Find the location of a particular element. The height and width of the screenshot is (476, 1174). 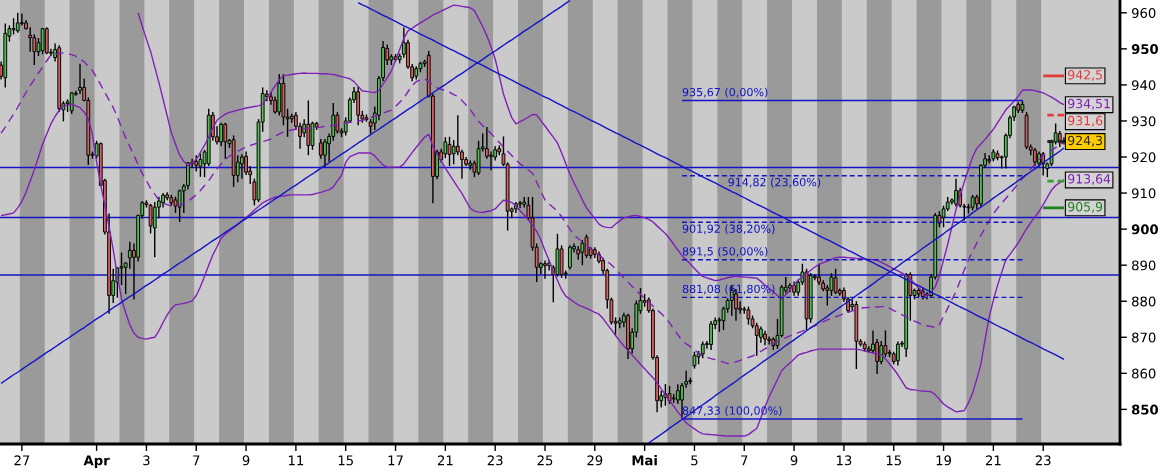

y-tick-label: 900 is located at coordinates (1145, 229).